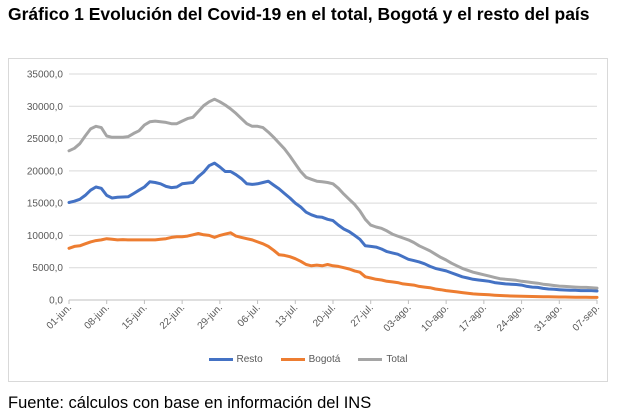  Describe the element at coordinates (59, 316) in the screenshot. I see `x-tick-label: 01-jun.` at that location.